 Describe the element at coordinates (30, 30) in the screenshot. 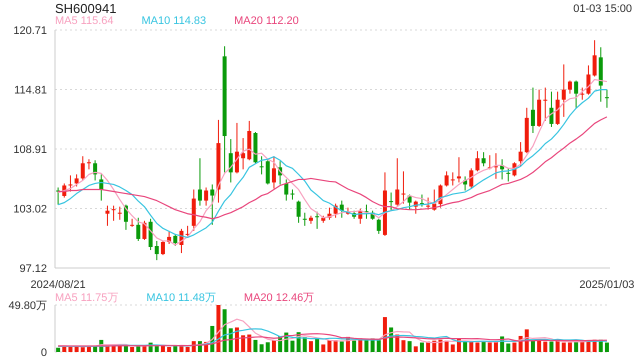

I see `y-tick-label: 120.71` at that location.